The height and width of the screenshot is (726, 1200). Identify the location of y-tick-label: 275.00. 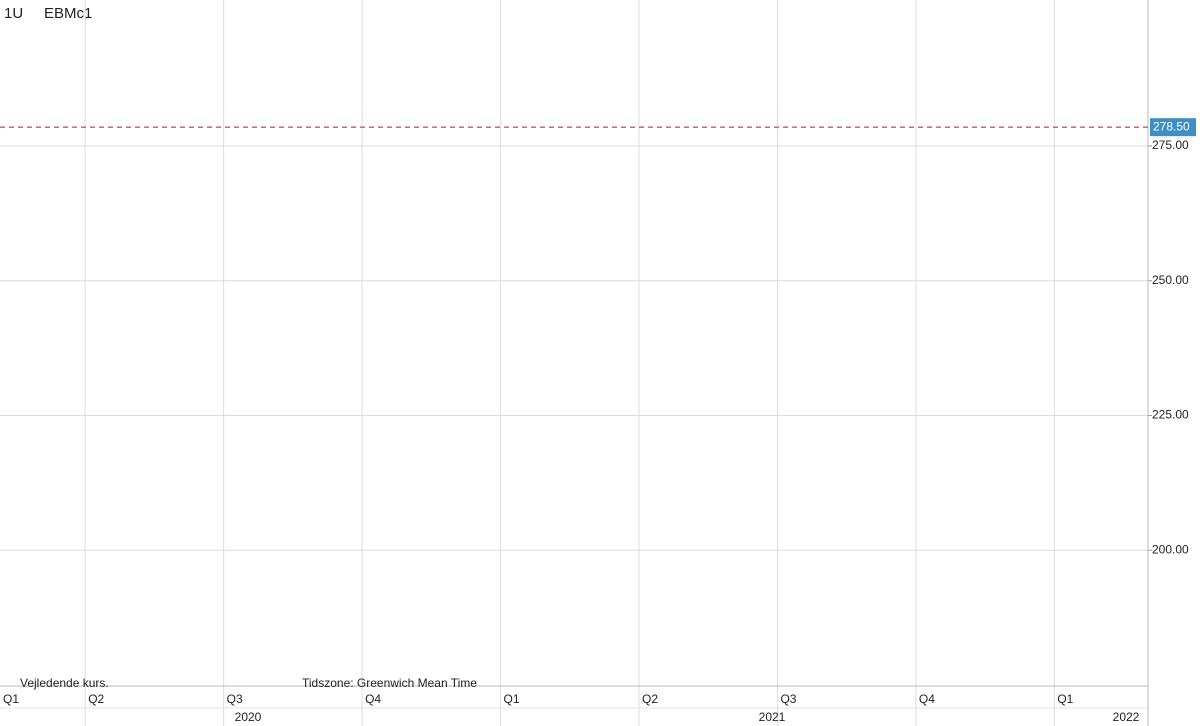
(1170, 145).